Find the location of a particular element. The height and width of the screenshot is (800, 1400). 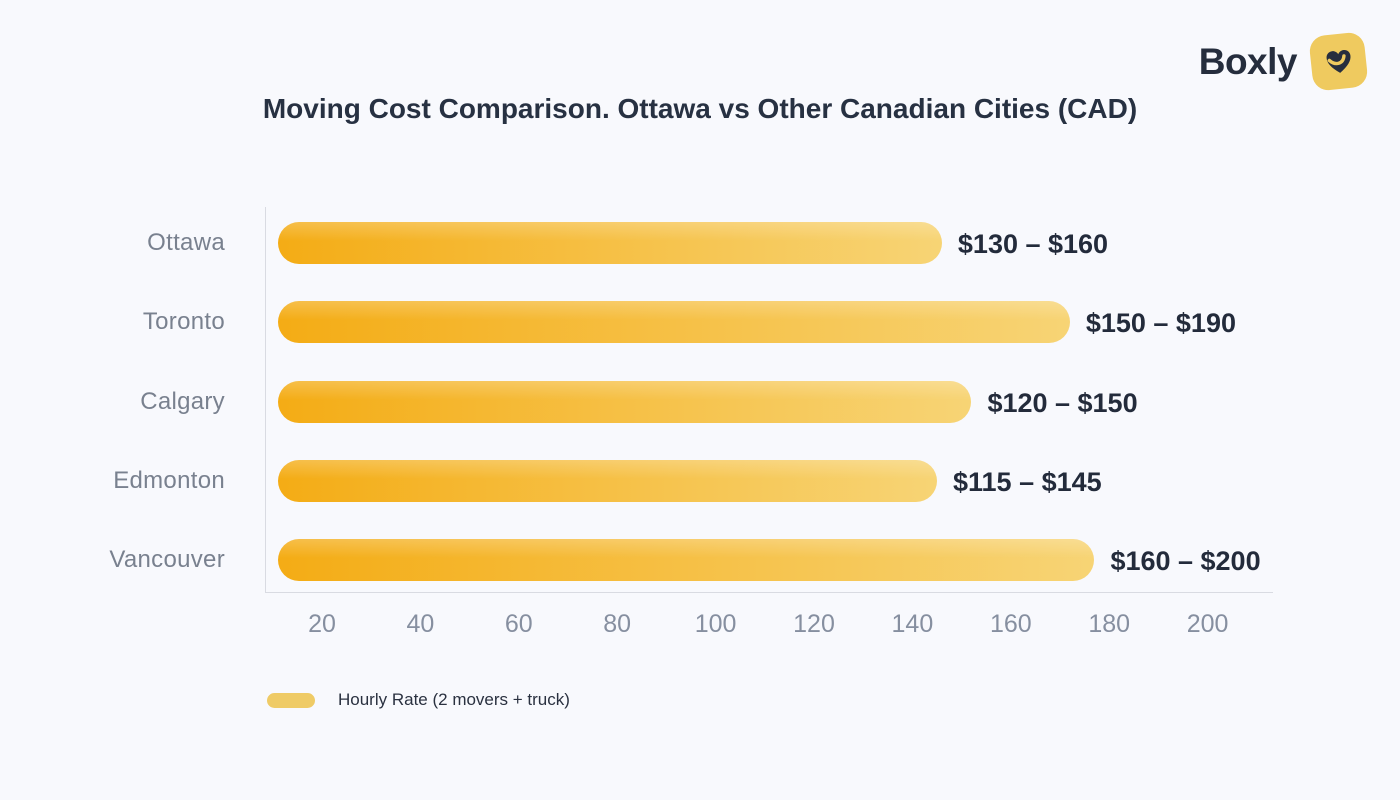

boxly-logo-tile is located at coordinates (1338, 61).